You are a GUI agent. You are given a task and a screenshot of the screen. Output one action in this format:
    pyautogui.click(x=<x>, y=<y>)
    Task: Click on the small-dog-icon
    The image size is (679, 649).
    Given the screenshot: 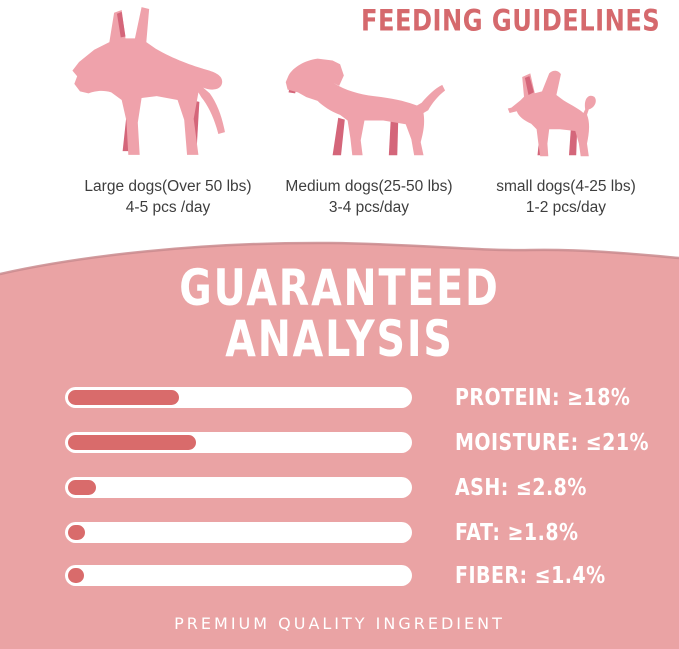 What is the action you would take?
    pyautogui.click(x=551, y=113)
    